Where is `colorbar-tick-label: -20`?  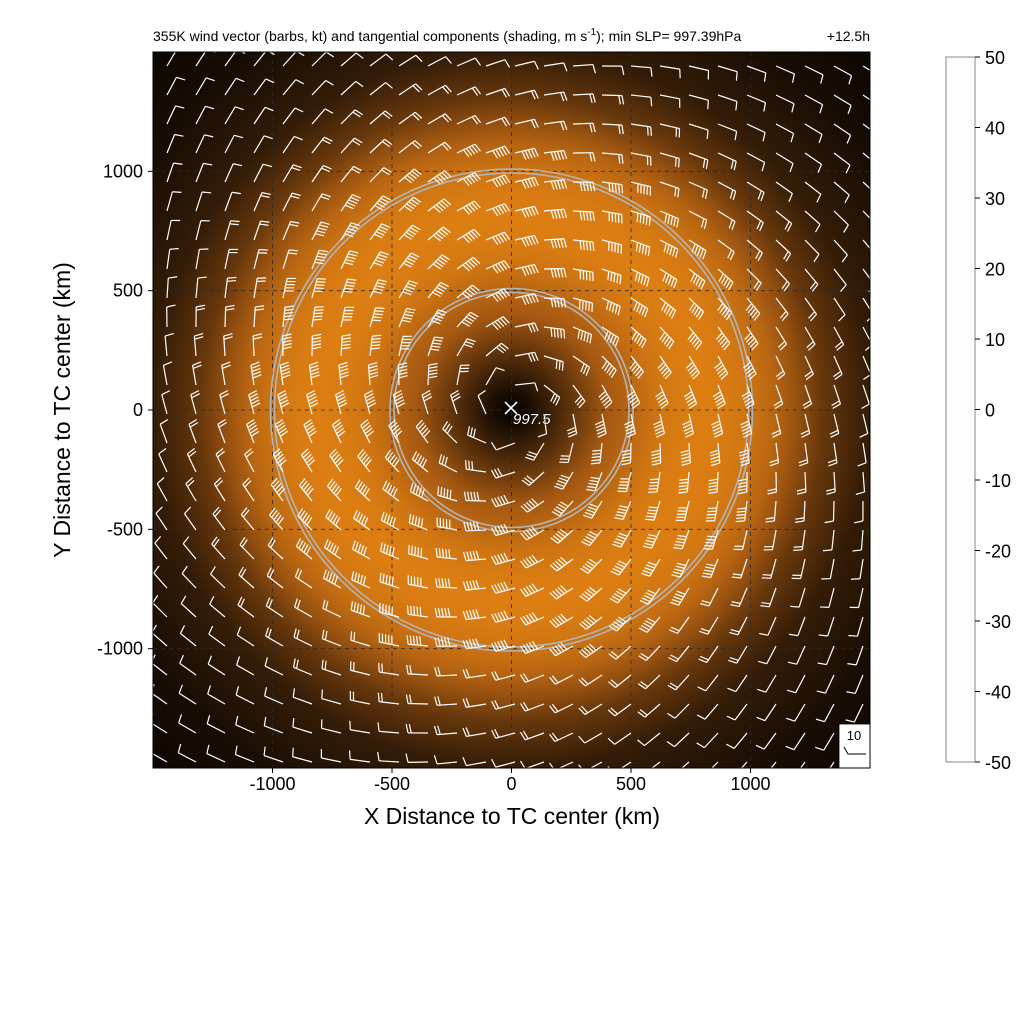 colorbar-tick-label: -20 is located at coordinates (998, 552).